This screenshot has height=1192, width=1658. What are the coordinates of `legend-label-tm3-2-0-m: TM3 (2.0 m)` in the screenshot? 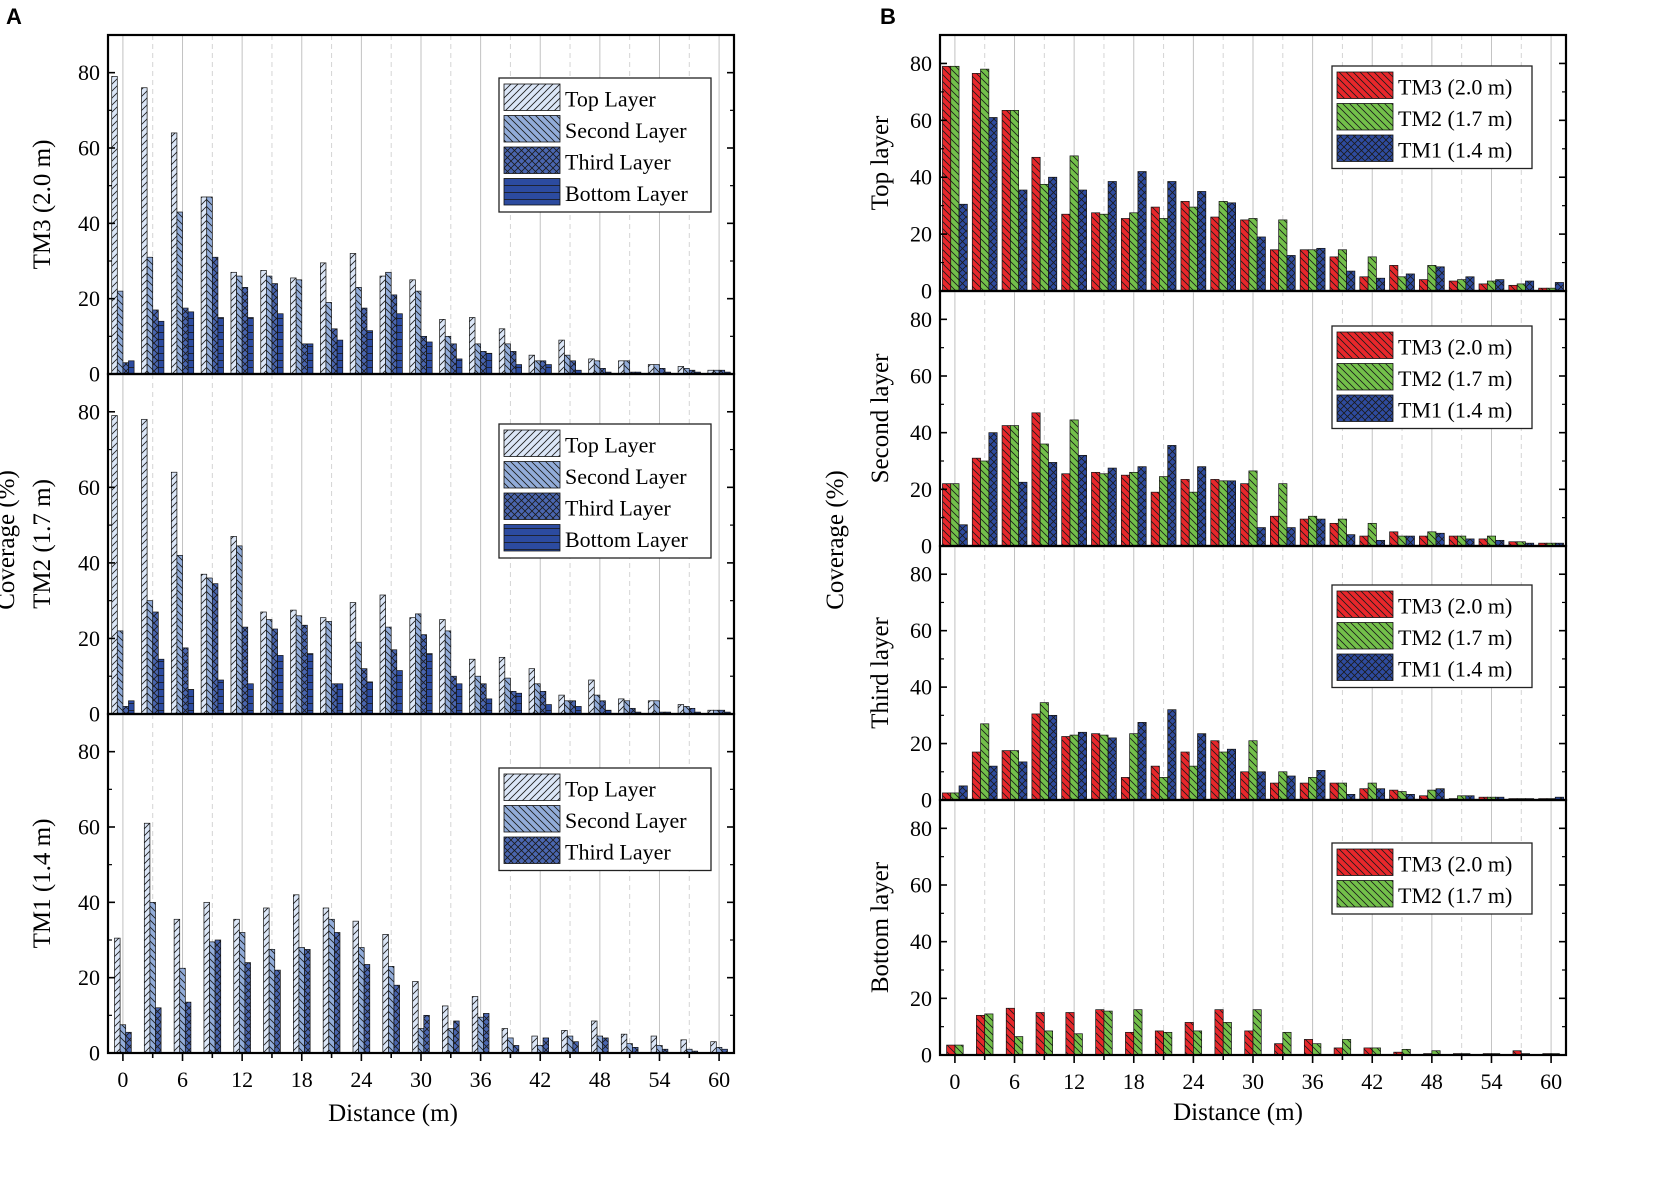 It's located at (1455, 864).